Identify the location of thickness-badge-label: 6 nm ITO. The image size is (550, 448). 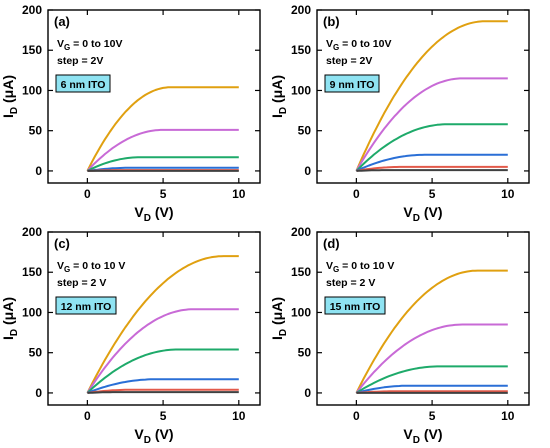
(83, 85).